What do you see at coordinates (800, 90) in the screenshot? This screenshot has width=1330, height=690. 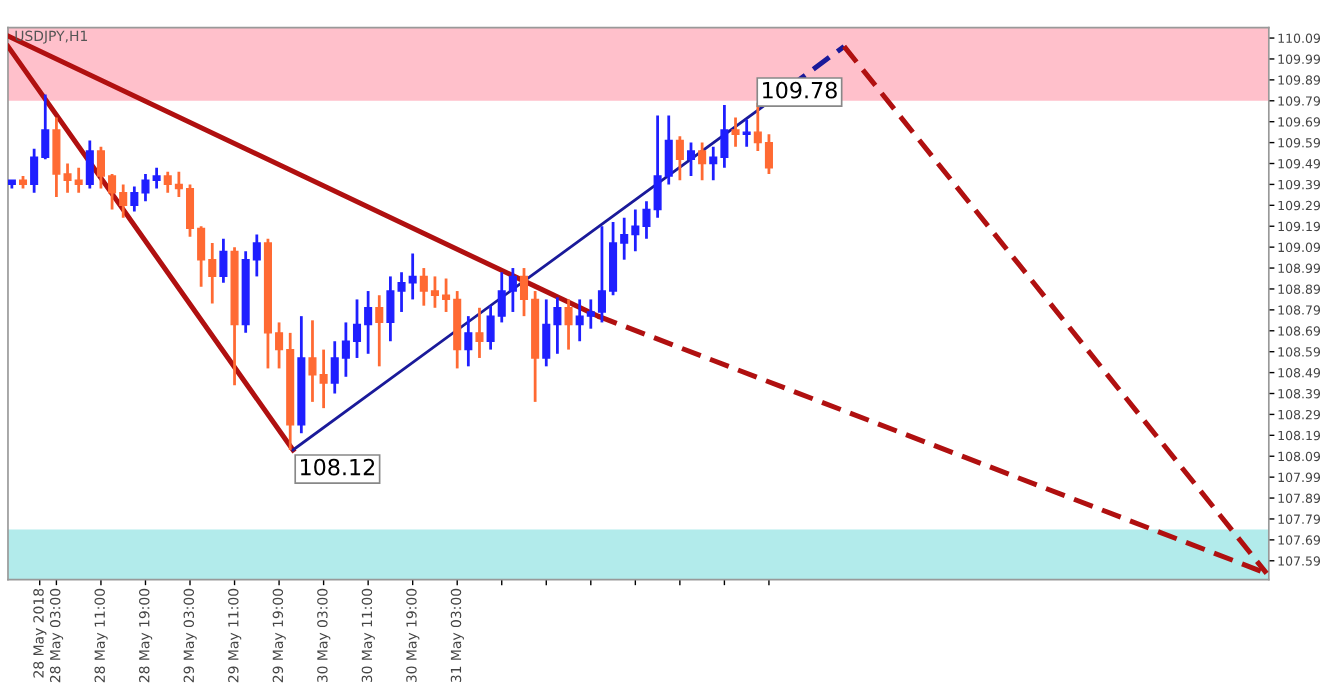 I see `annotation: 109.78` at bounding box center [800, 90].